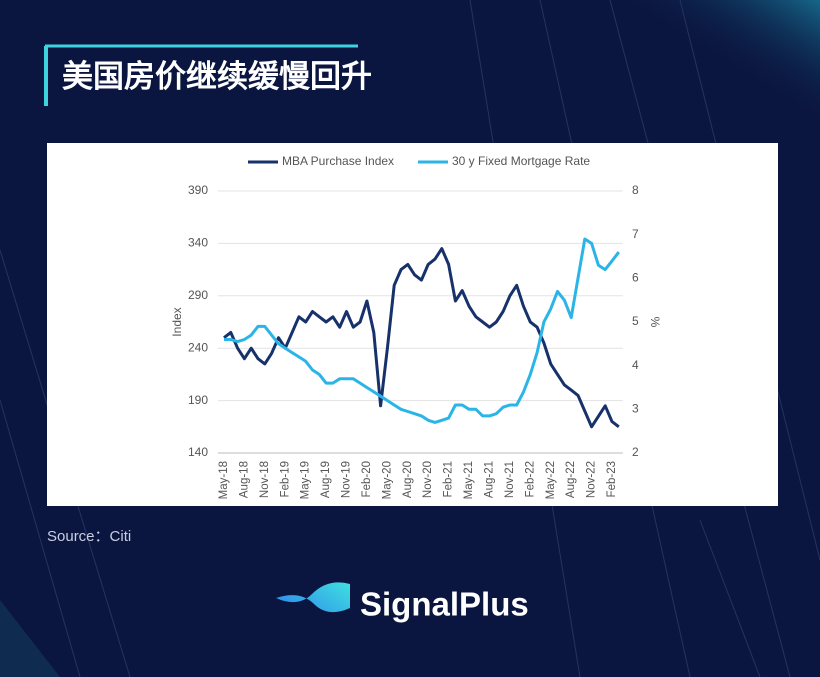 Image resolution: width=820 pixels, height=677 pixels. Describe the element at coordinates (612, 479) in the screenshot. I see `x-tick-label: Feb-23` at that location.